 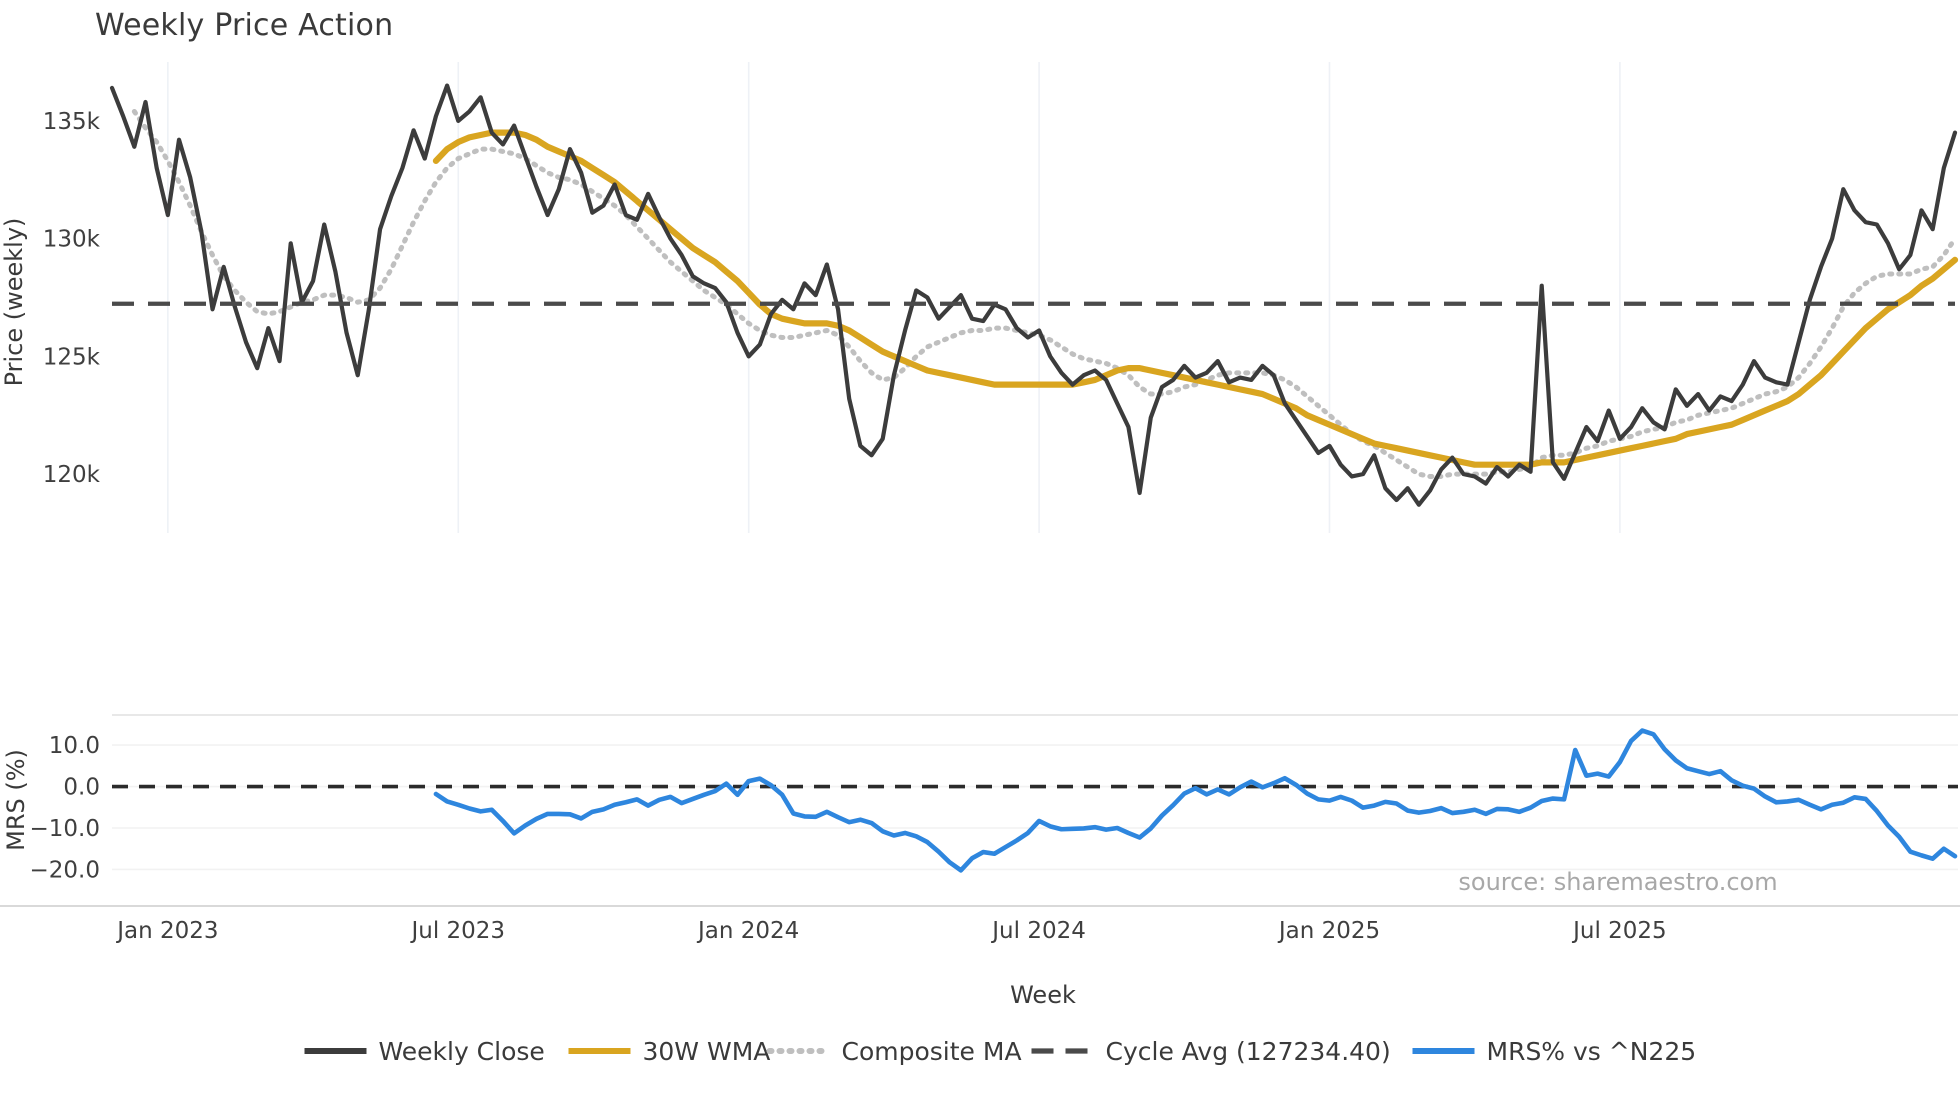 I want to click on mrs-y-tick-label: −10.0, so click(x=65, y=829).